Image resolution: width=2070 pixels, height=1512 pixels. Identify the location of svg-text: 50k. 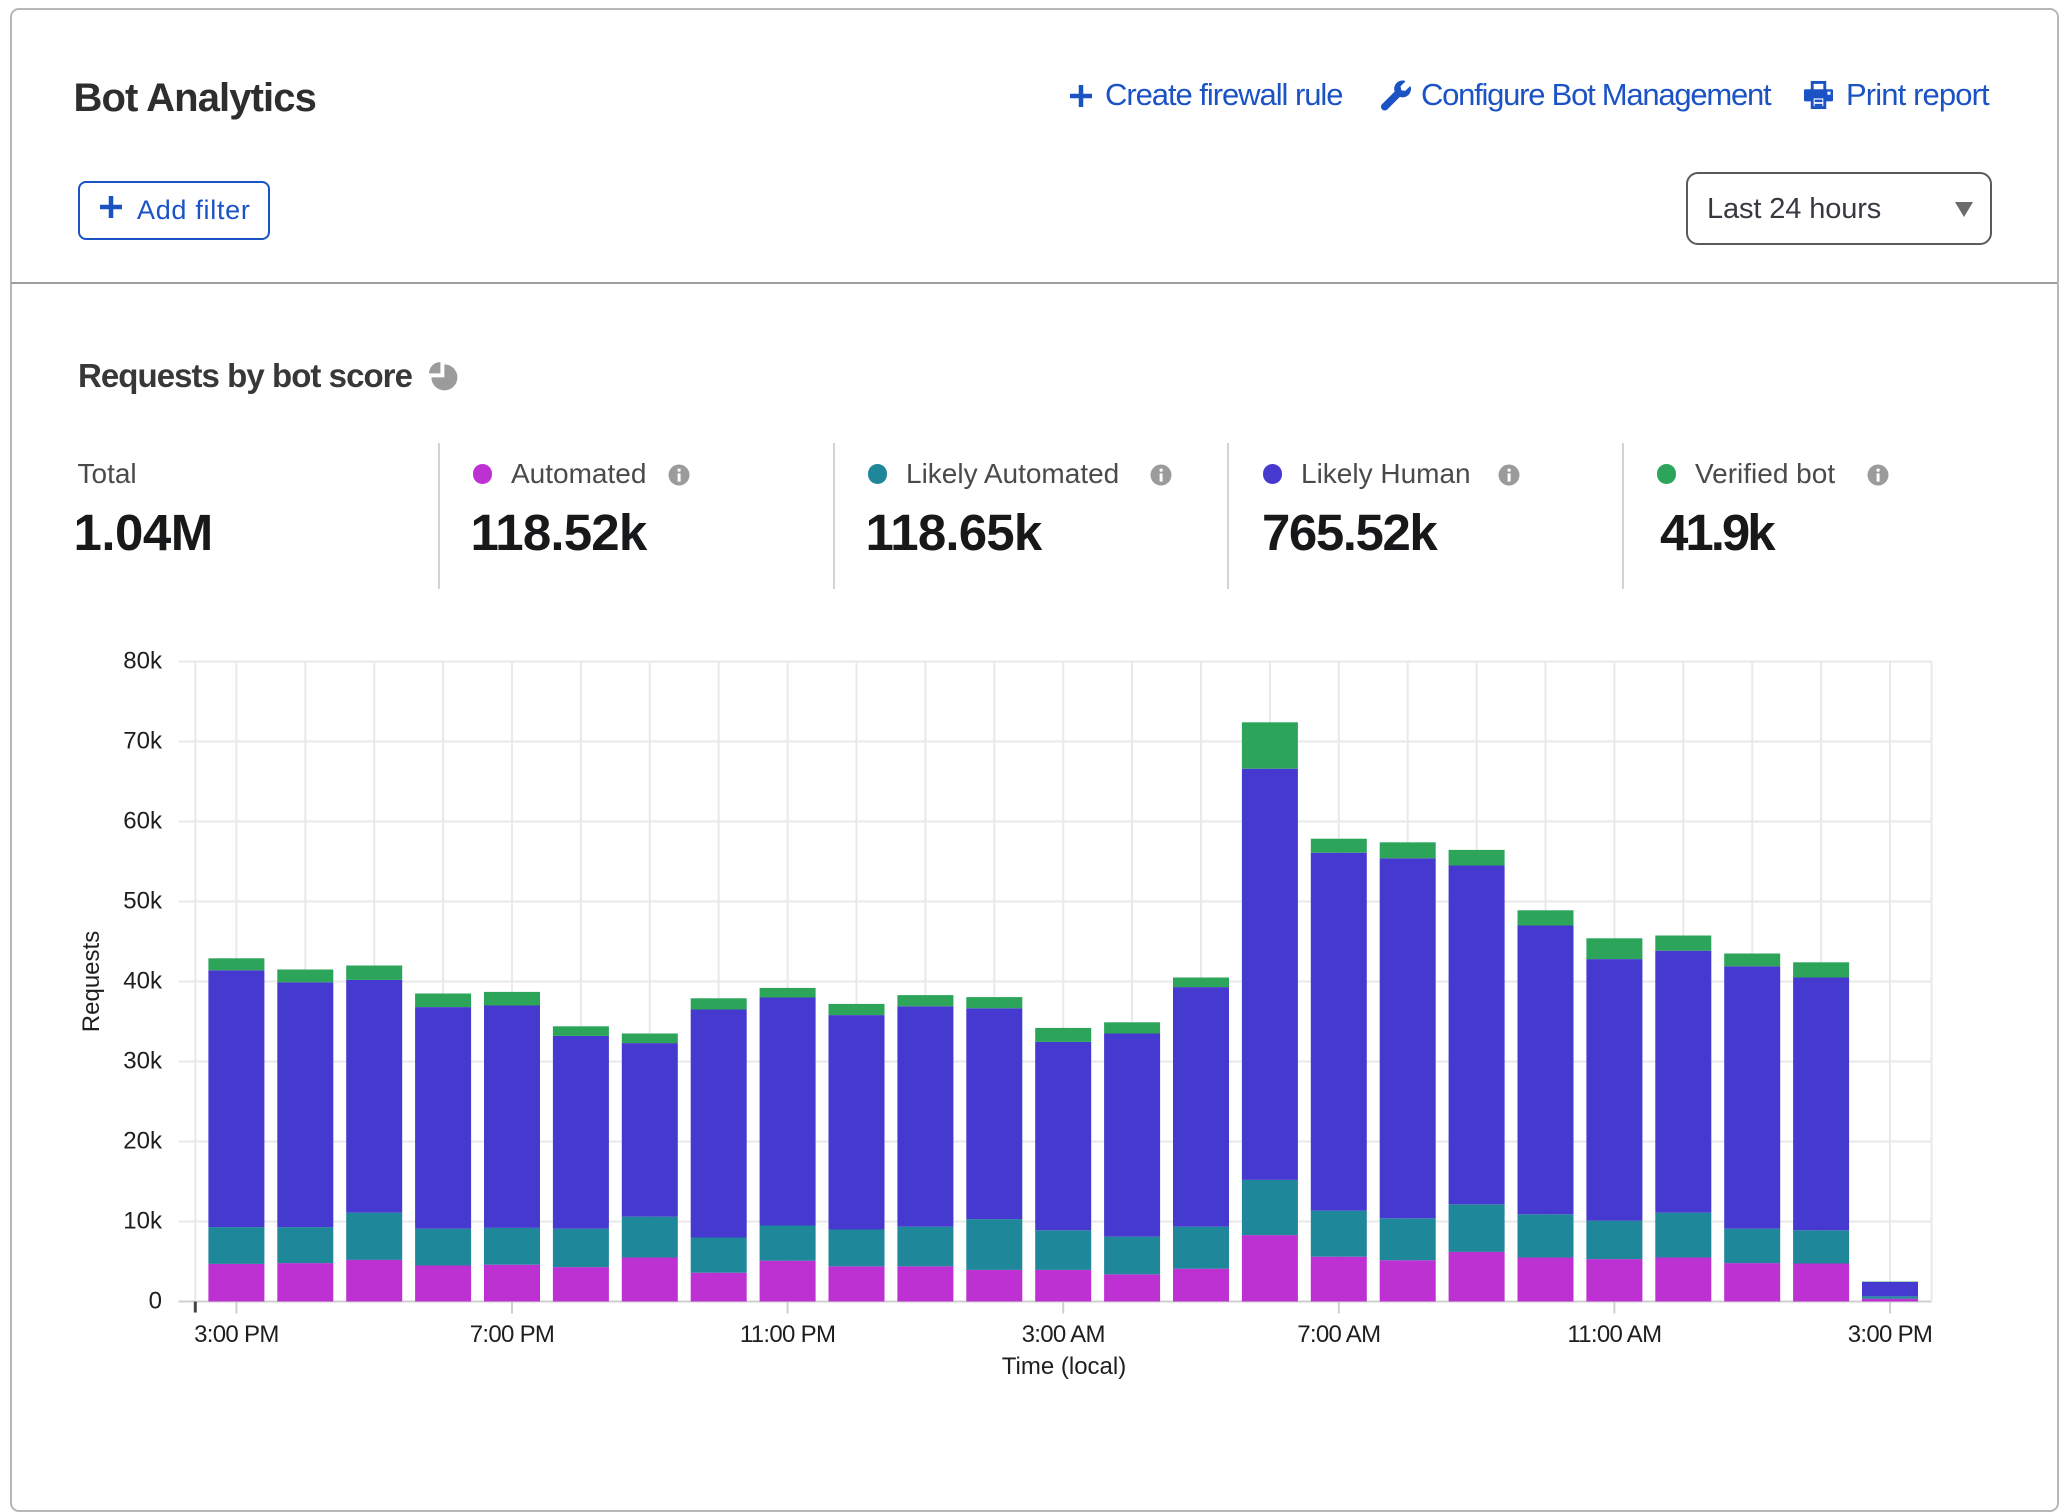
(143, 901).